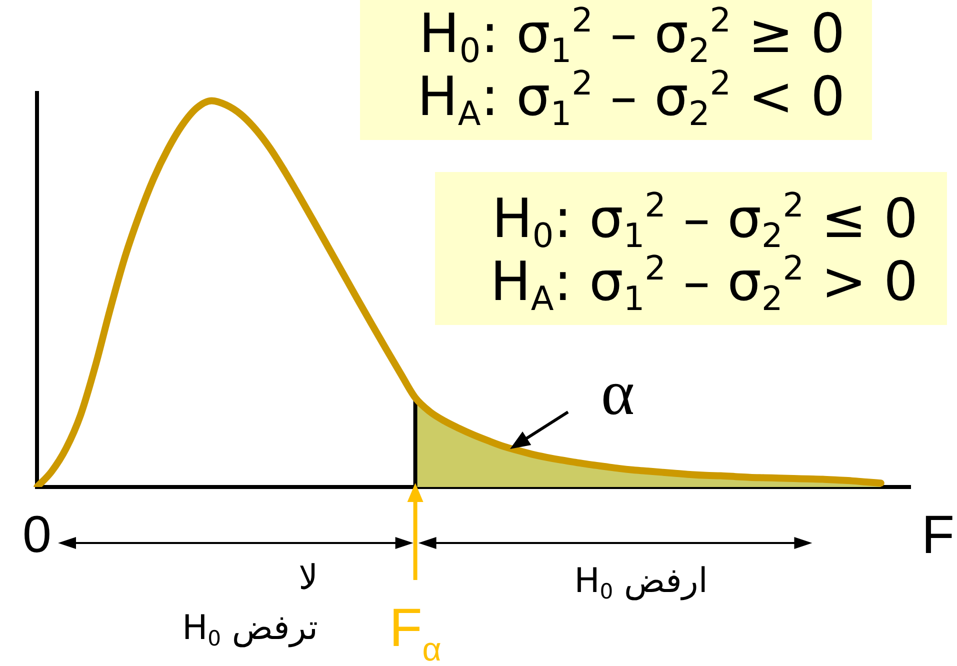  Describe the element at coordinates (704, 251) in the screenshot. I see `text: H$_{0}$: σ$_{1}$$^{2}$ – σ$_{2}$$^{2}$ ≤ 0 H$_{A}$: σ$_{1}$$^{2}$ – σ$_{2}$$^{2}$ > 0` at that location.